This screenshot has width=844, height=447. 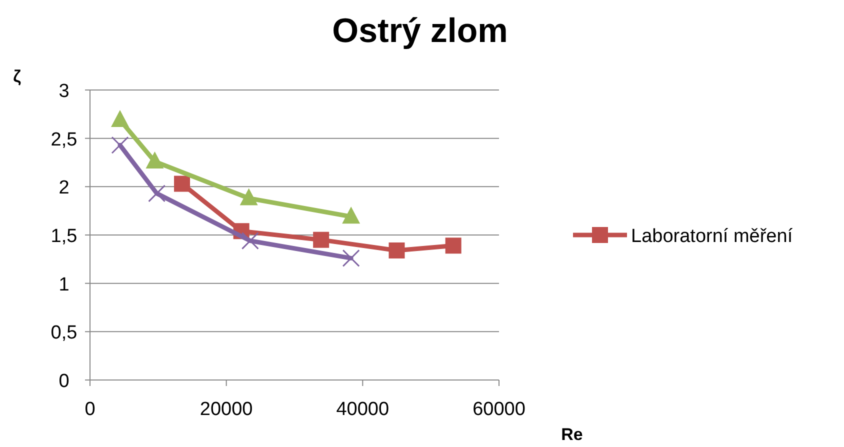 I want to click on y-tick-label: 0, so click(x=64, y=381).